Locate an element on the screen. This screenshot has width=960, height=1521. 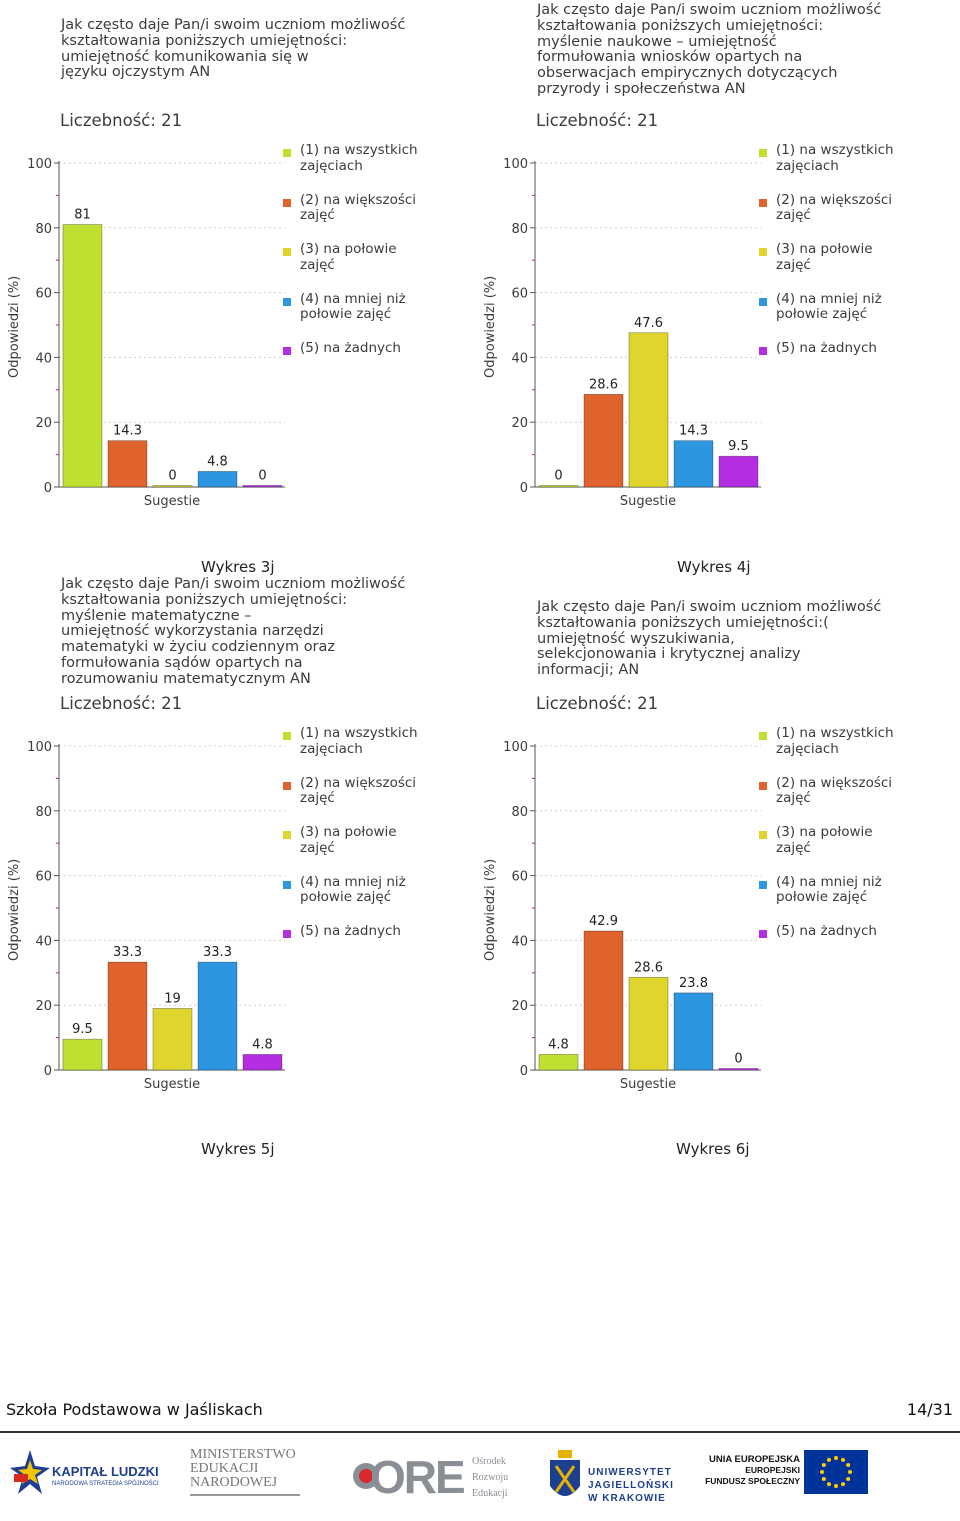
bar-value-label: 42.9 is located at coordinates (603, 921).